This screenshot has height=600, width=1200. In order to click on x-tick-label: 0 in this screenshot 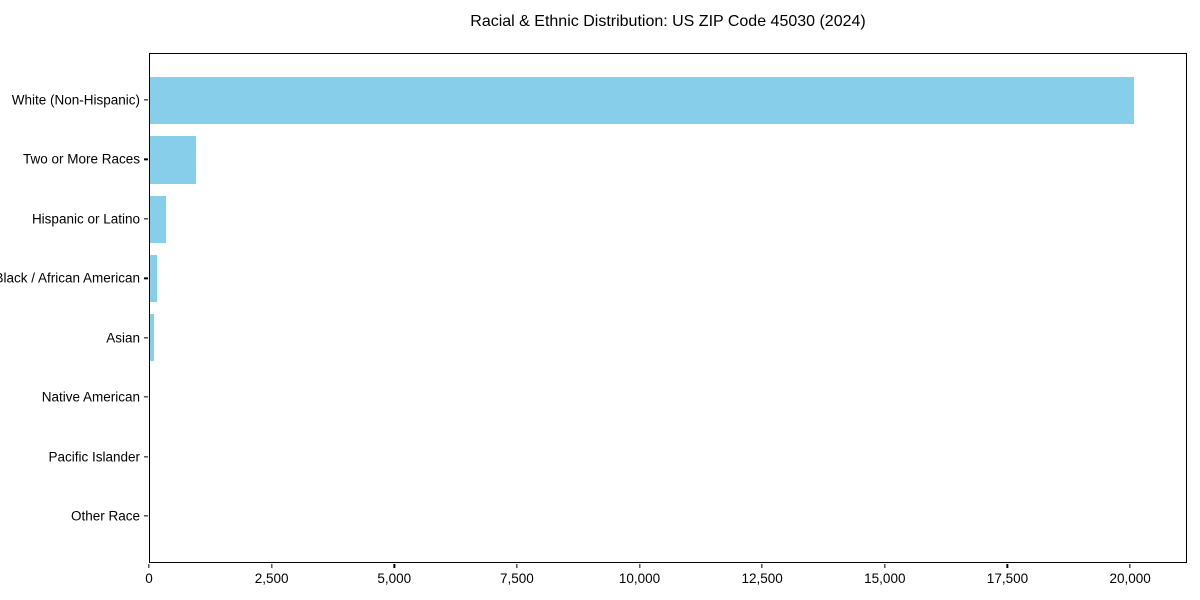, I will do `click(149, 578)`.